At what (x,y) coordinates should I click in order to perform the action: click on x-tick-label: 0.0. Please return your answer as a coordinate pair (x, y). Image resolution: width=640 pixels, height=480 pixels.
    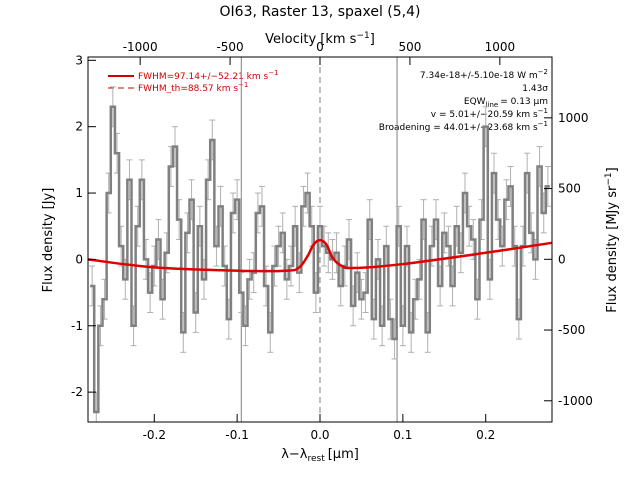
    Looking at the image, I should click on (319, 435).